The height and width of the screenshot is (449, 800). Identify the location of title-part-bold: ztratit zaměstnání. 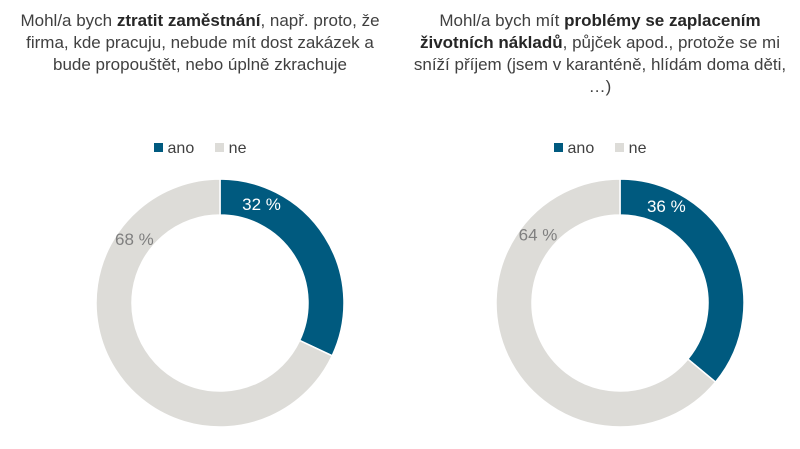
(188, 20).